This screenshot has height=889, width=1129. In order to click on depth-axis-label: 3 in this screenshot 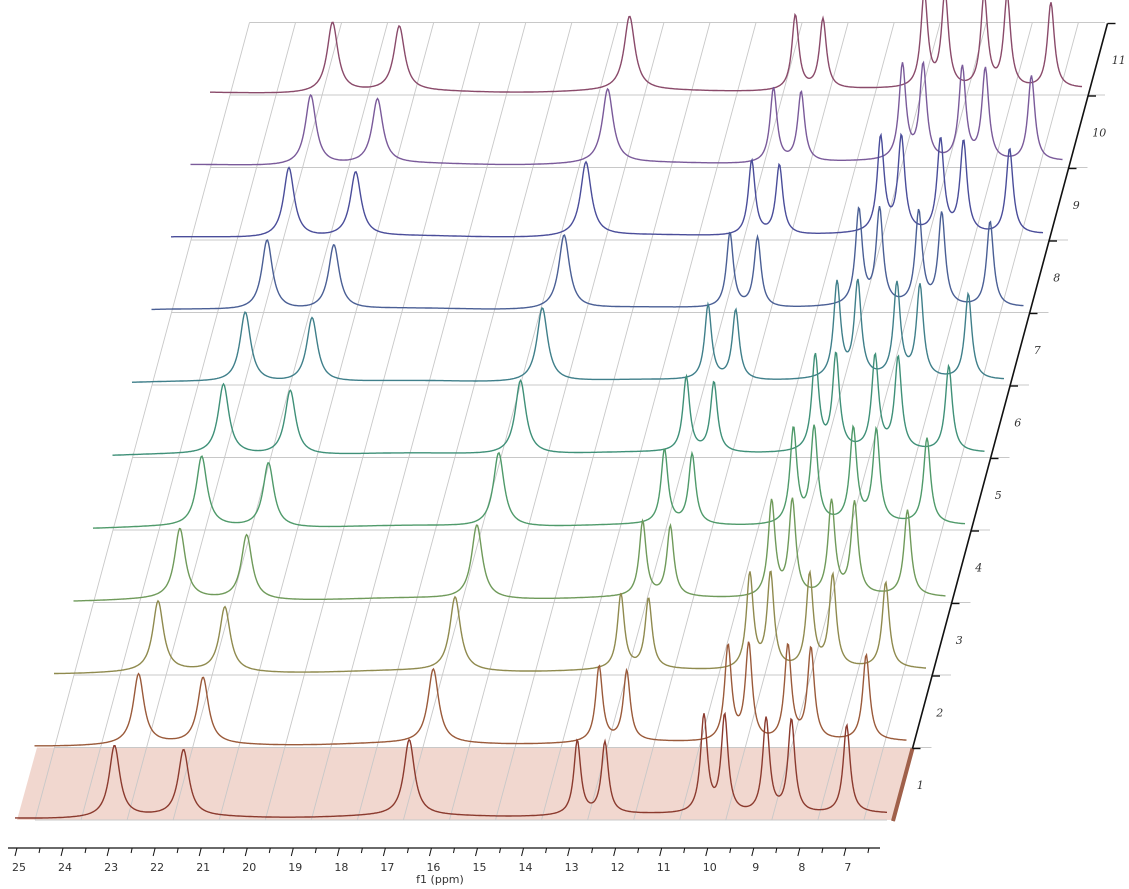, I will do `click(959, 640)`.